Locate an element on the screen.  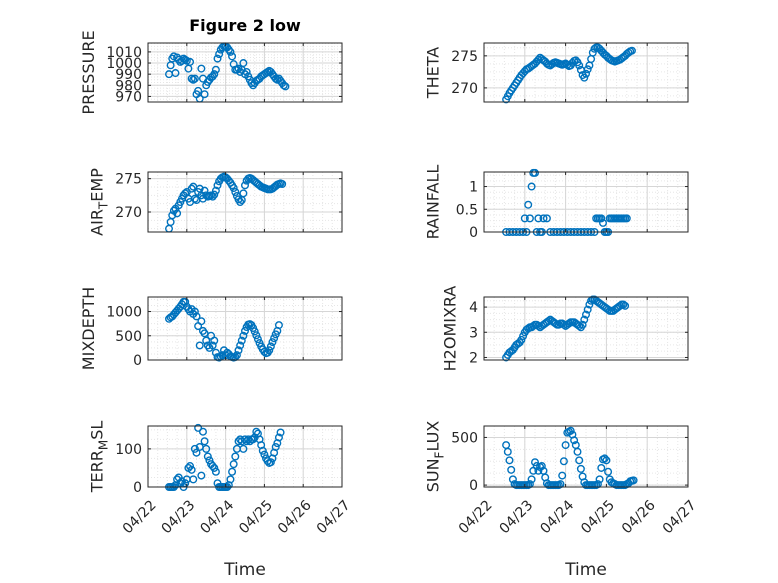
y-axis-label: SUNFLUX is located at coordinates (435, 457).